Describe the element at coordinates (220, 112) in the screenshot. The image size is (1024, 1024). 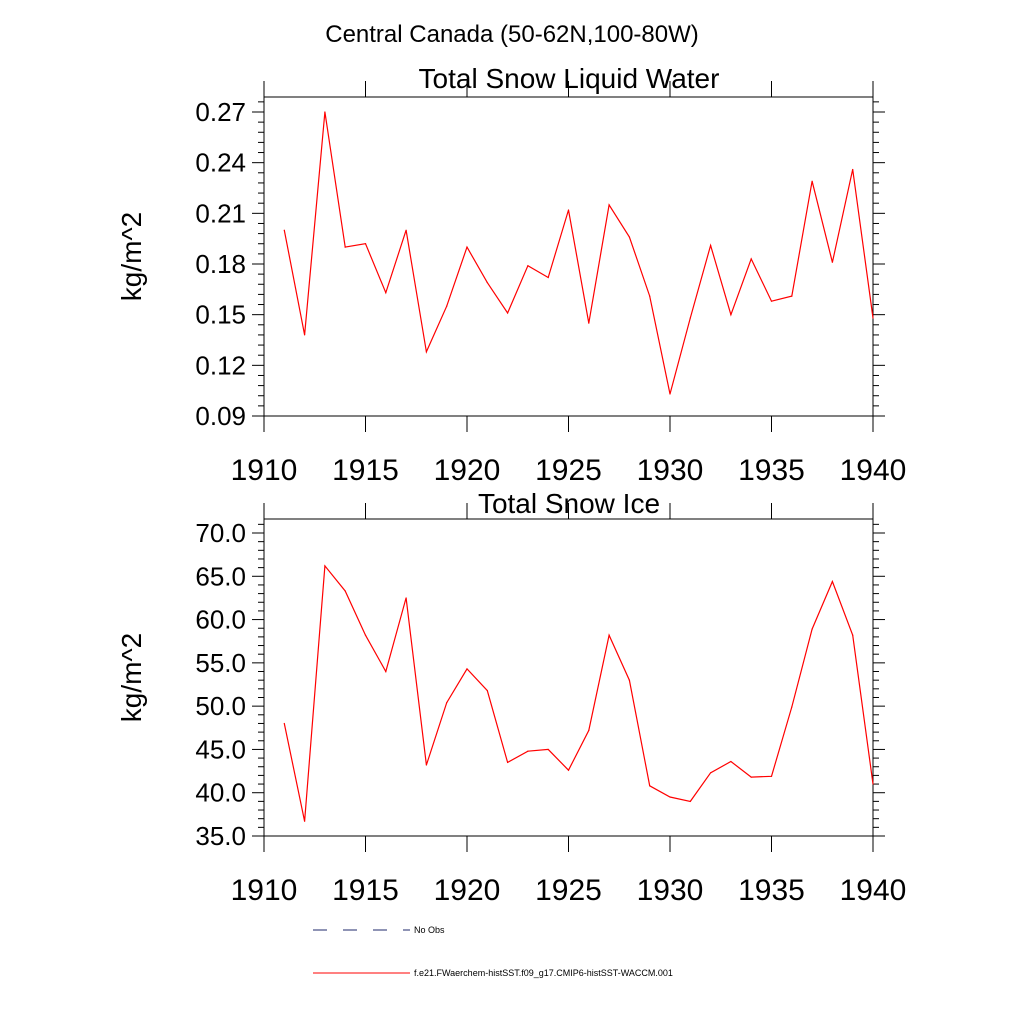
I see `y-tick-label: 0.27` at that location.